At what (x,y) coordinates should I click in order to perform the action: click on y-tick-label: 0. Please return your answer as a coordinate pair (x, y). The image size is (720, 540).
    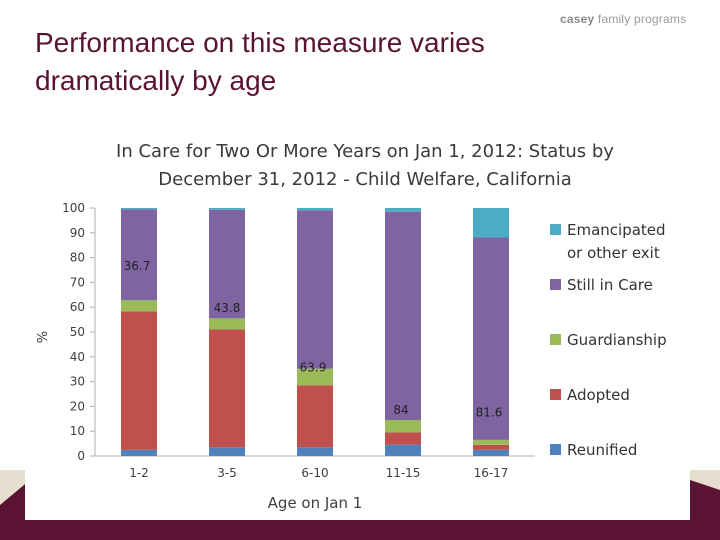
    Looking at the image, I should click on (81, 456).